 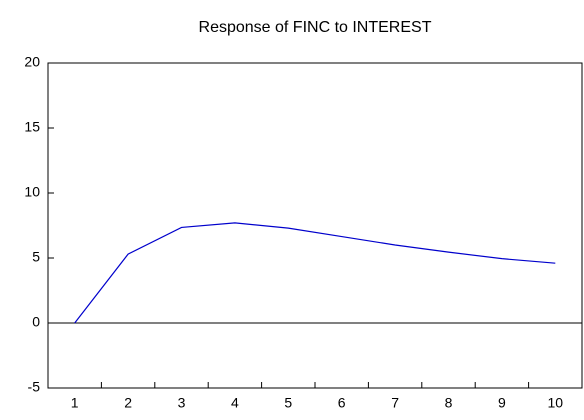 What do you see at coordinates (235, 403) in the screenshot?
I see `x-tick-label: 4` at bounding box center [235, 403].